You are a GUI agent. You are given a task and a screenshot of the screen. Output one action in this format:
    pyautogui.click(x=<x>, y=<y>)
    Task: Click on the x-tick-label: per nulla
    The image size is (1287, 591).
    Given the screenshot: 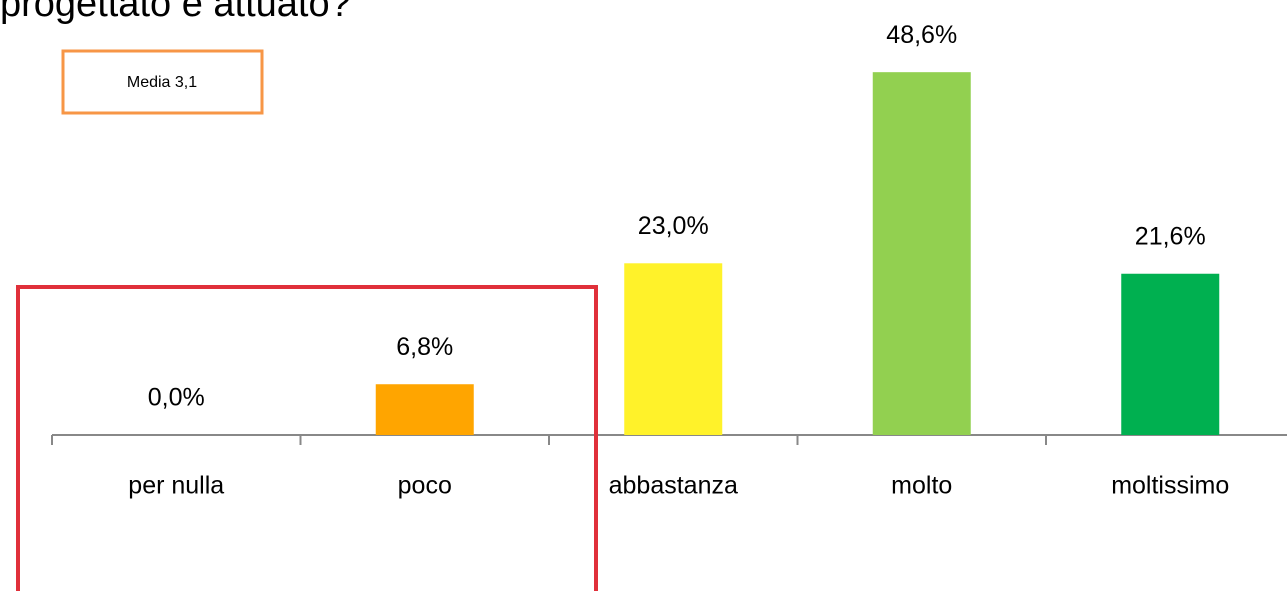 What is the action you would take?
    pyautogui.click(x=176, y=486)
    